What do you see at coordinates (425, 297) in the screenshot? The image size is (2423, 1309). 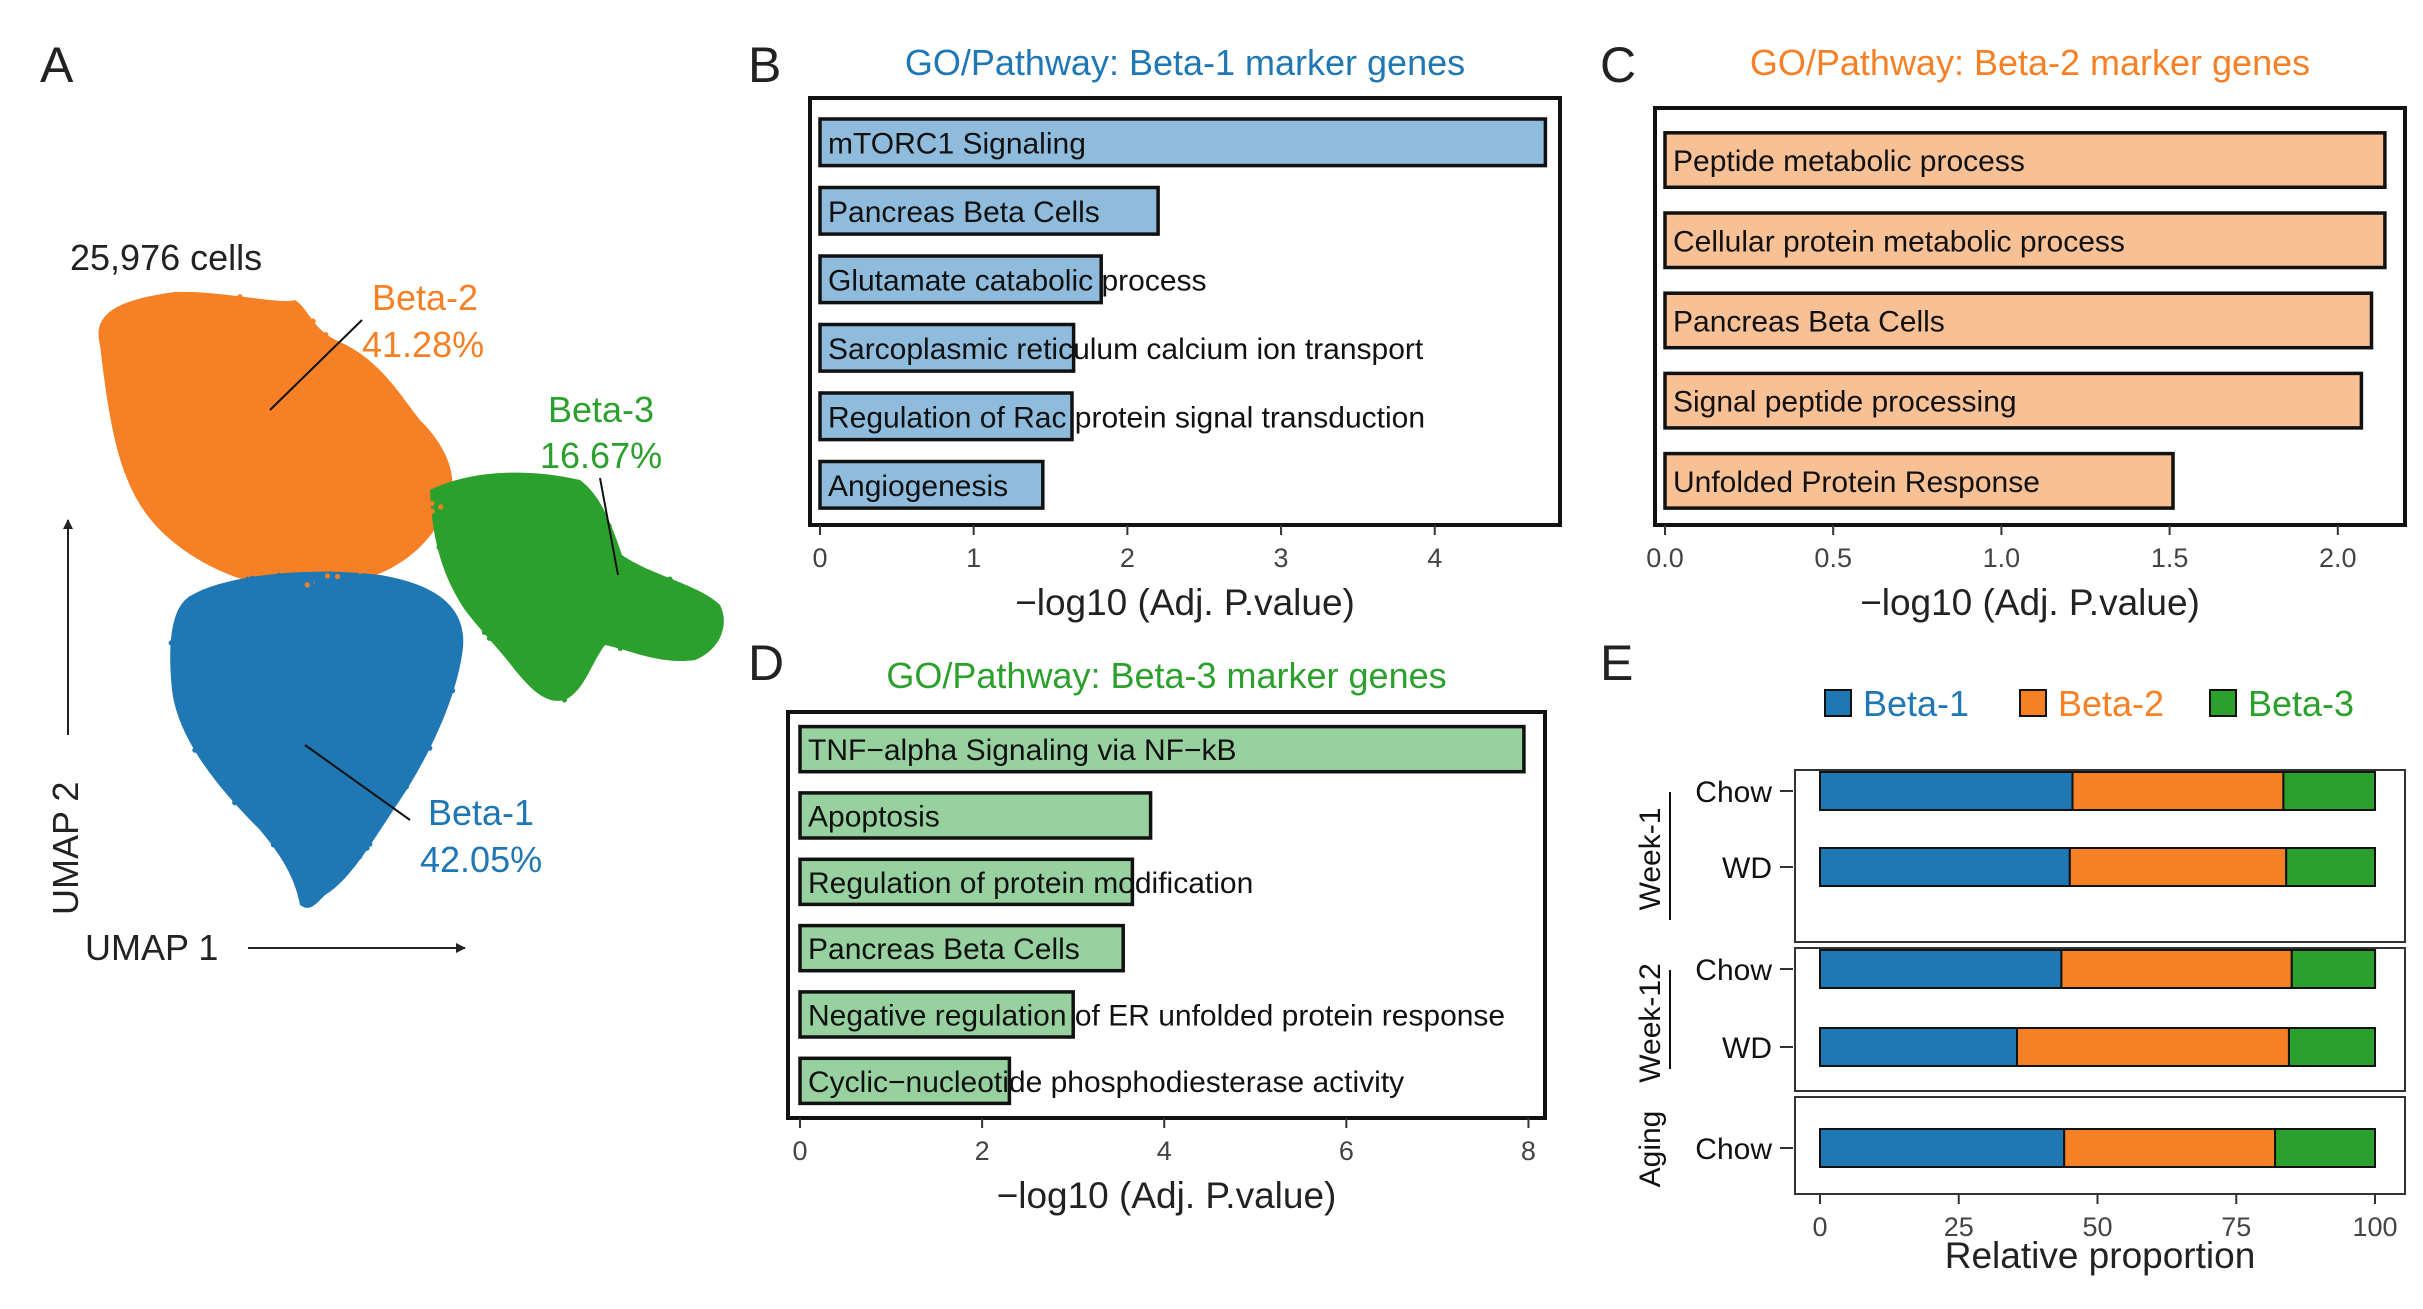 I see `umap-label-beta2-name: Beta-2` at bounding box center [425, 297].